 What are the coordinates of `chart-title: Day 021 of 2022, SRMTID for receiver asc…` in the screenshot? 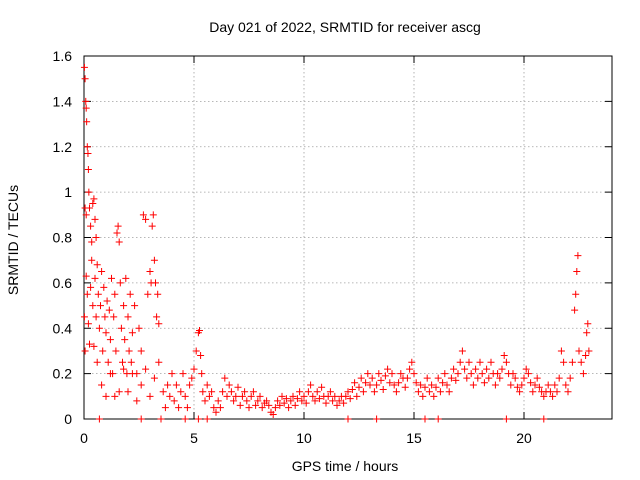 It's located at (345, 27).